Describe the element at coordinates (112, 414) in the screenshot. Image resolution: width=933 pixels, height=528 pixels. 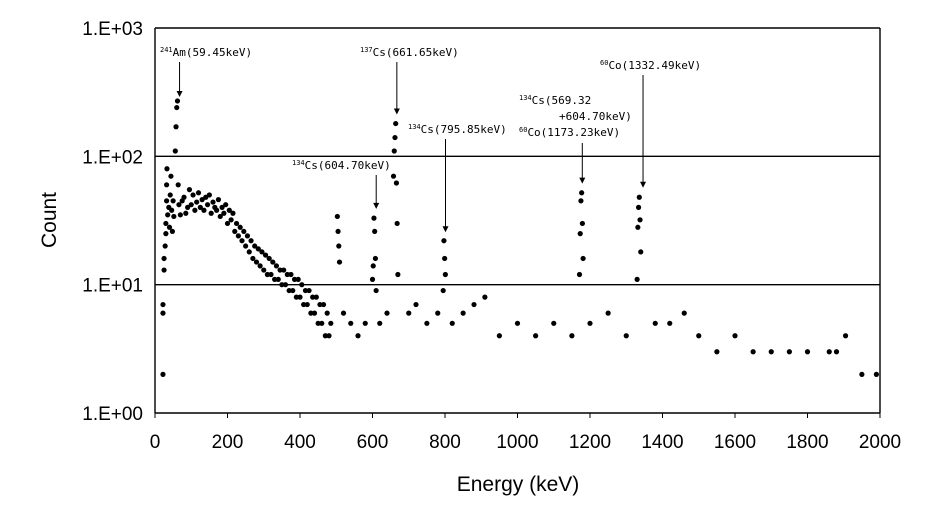
I see `y-tick-label: 1.E+00` at that location.